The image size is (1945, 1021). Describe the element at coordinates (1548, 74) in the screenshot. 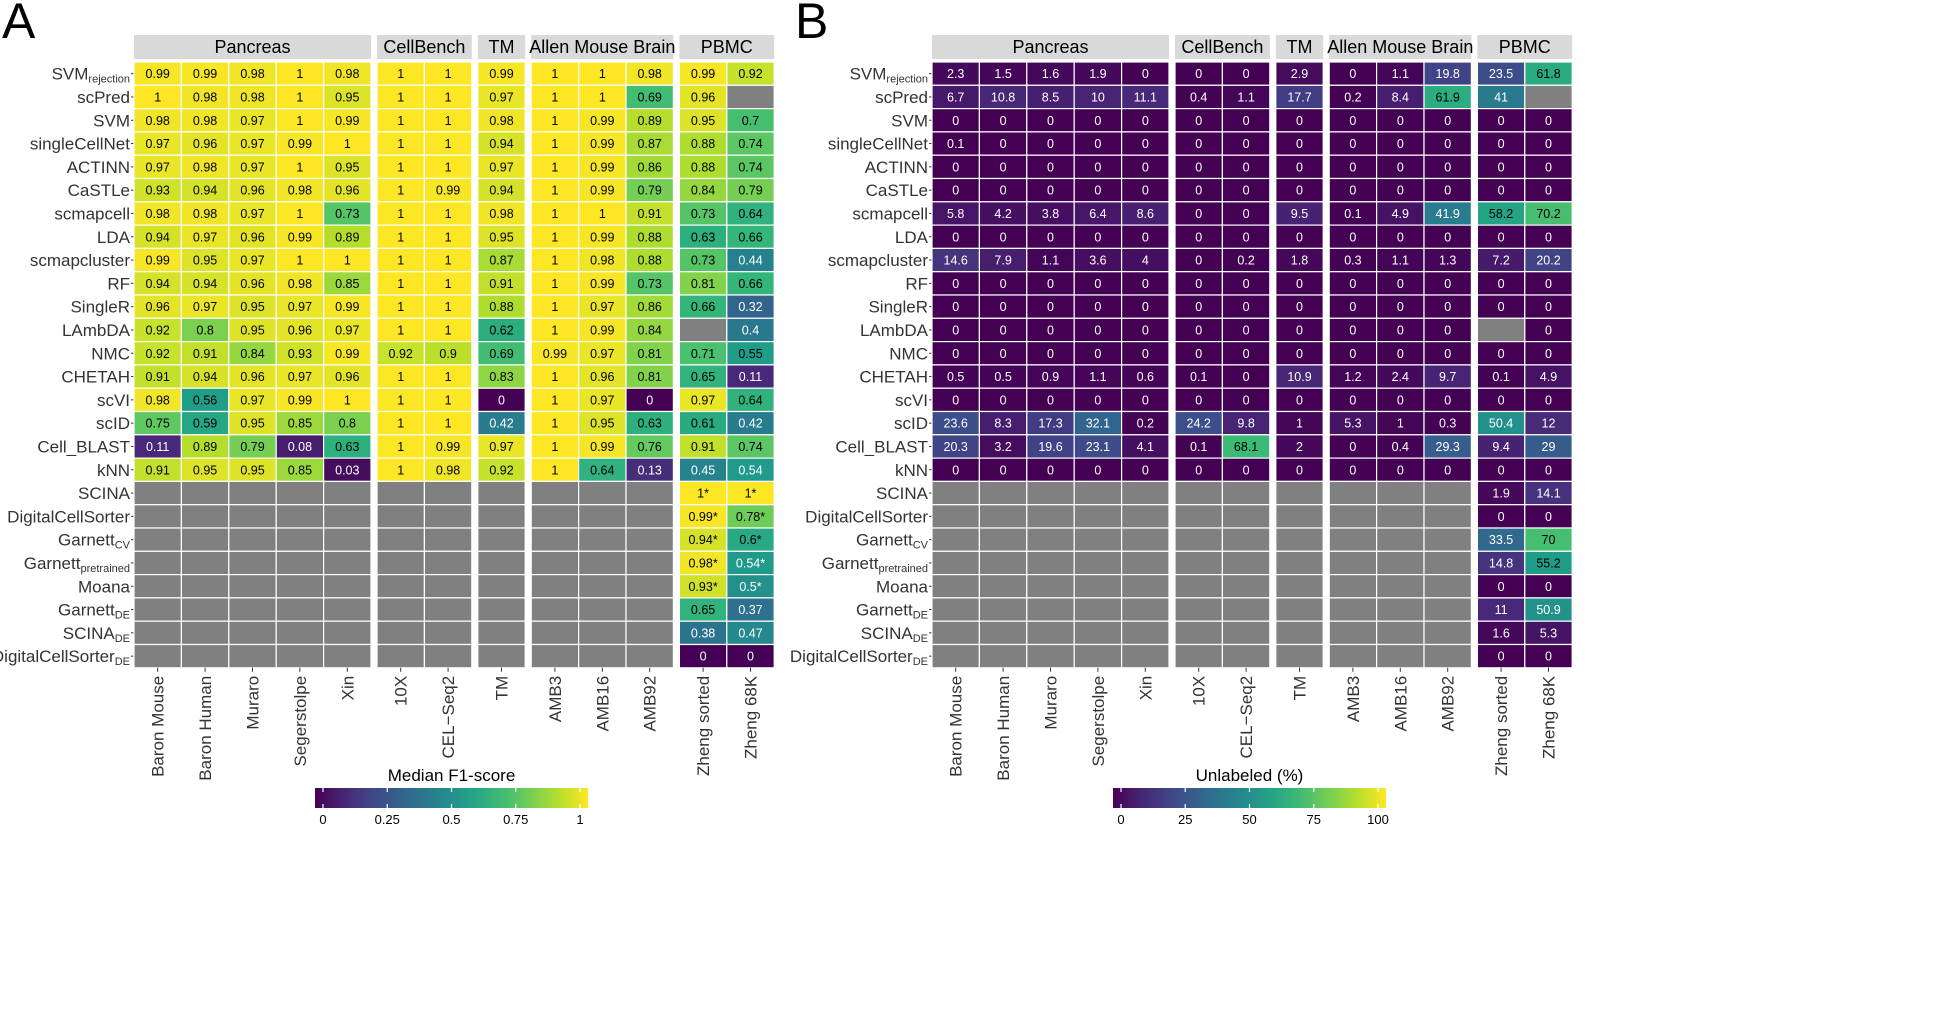

I see `cell-value-label: 61.8` at that location.